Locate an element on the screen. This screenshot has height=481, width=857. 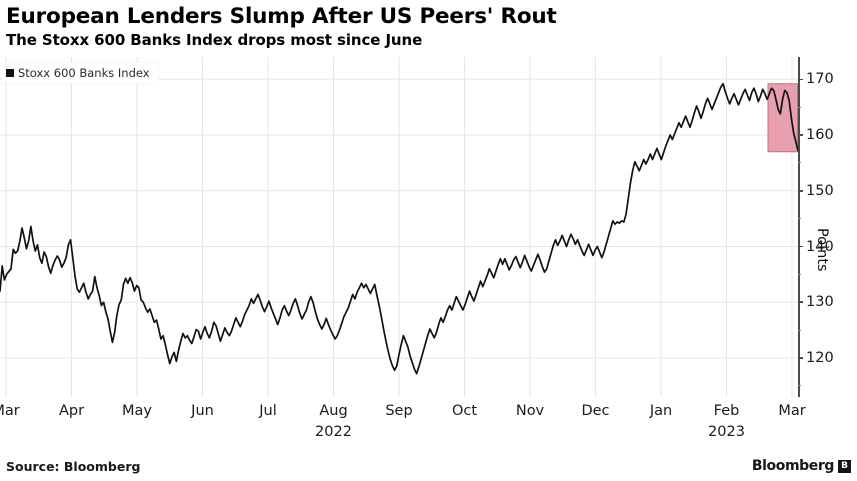
x-axis-tick-label: Oct is located at coordinates (464, 411).